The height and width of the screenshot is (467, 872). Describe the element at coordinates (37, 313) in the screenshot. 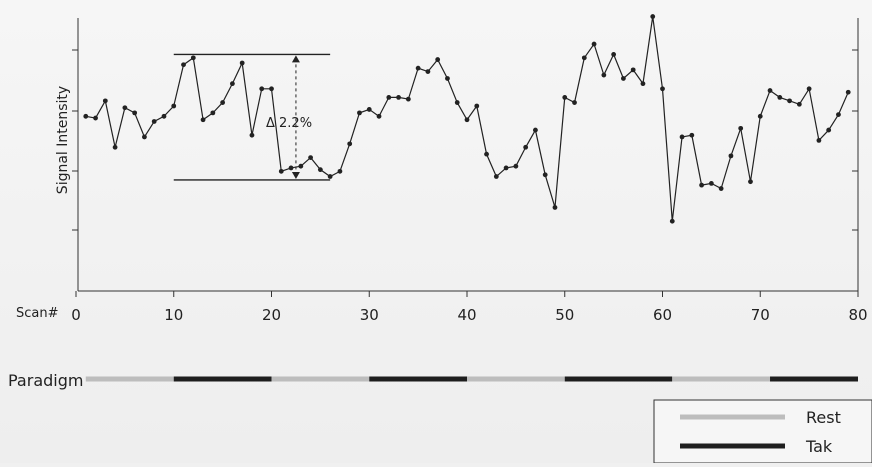

I see `x-axis-prefix-label: Scan#` at that location.